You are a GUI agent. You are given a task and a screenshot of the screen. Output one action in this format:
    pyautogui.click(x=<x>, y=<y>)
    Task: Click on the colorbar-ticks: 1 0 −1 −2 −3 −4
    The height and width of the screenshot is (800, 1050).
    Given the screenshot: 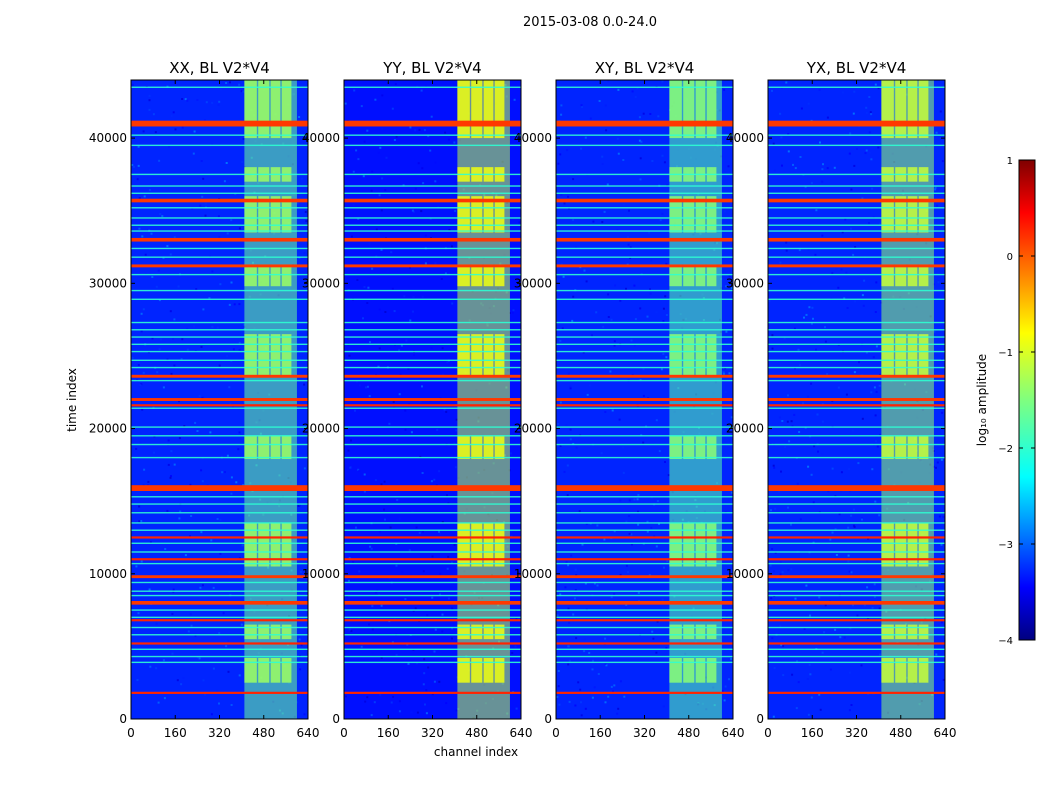 What is the action you would take?
    pyautogui.click(x=1016, y=401)
    